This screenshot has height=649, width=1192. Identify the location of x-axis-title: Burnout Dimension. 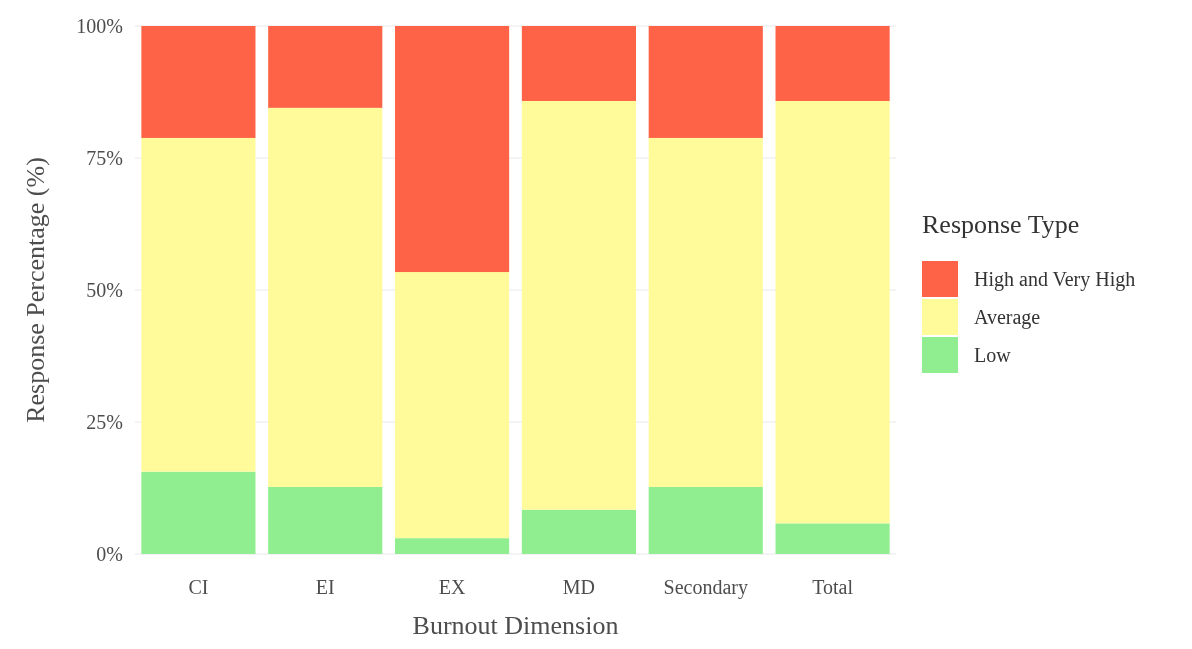
(515, 625).